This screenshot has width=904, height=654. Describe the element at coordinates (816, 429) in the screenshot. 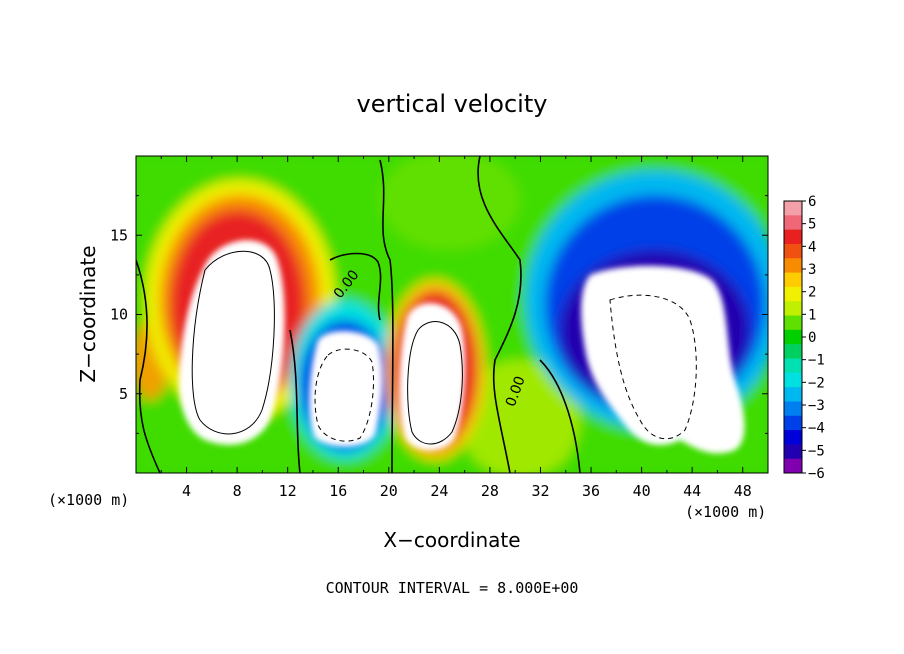

I see `colorbar-label: −4` at that location.